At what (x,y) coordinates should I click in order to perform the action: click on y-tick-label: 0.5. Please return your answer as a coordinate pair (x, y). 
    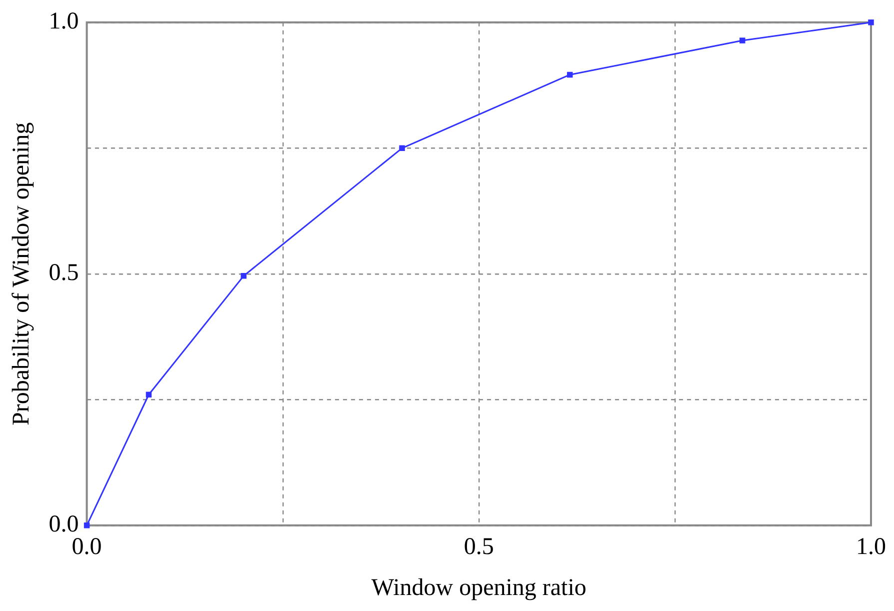
    Looking at the image, I should click on (63, 273).